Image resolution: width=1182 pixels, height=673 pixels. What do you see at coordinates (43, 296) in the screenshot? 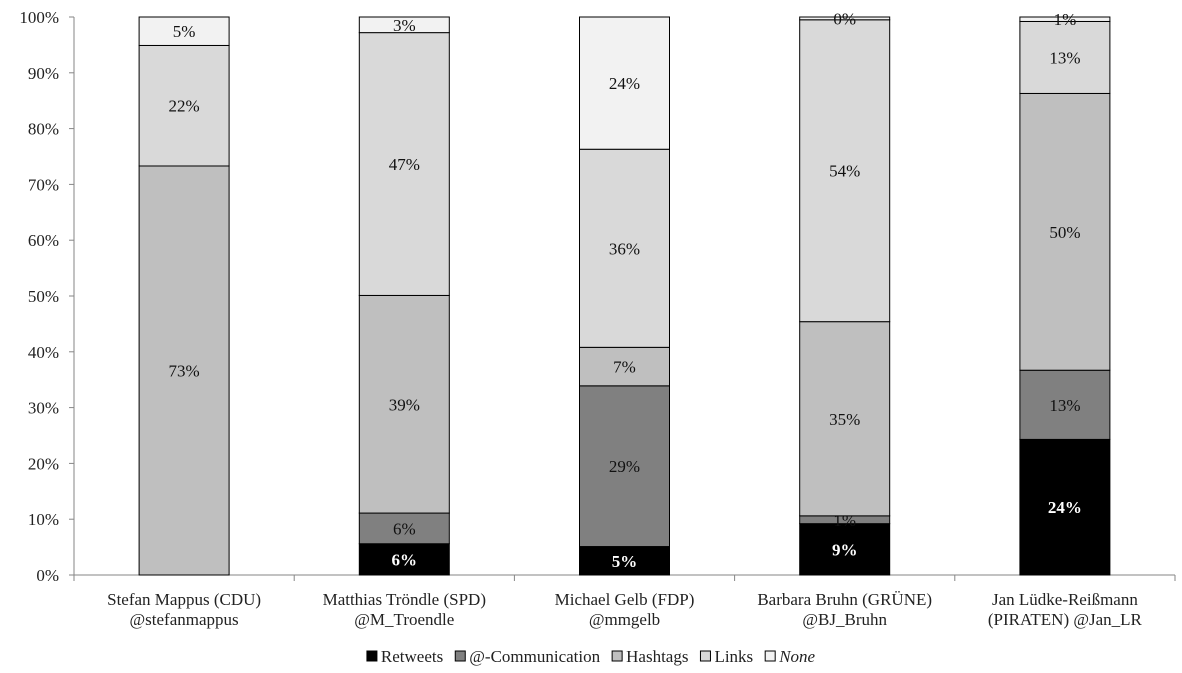
I see `y-tick-label: 50%` at bounding box center [43, 296].